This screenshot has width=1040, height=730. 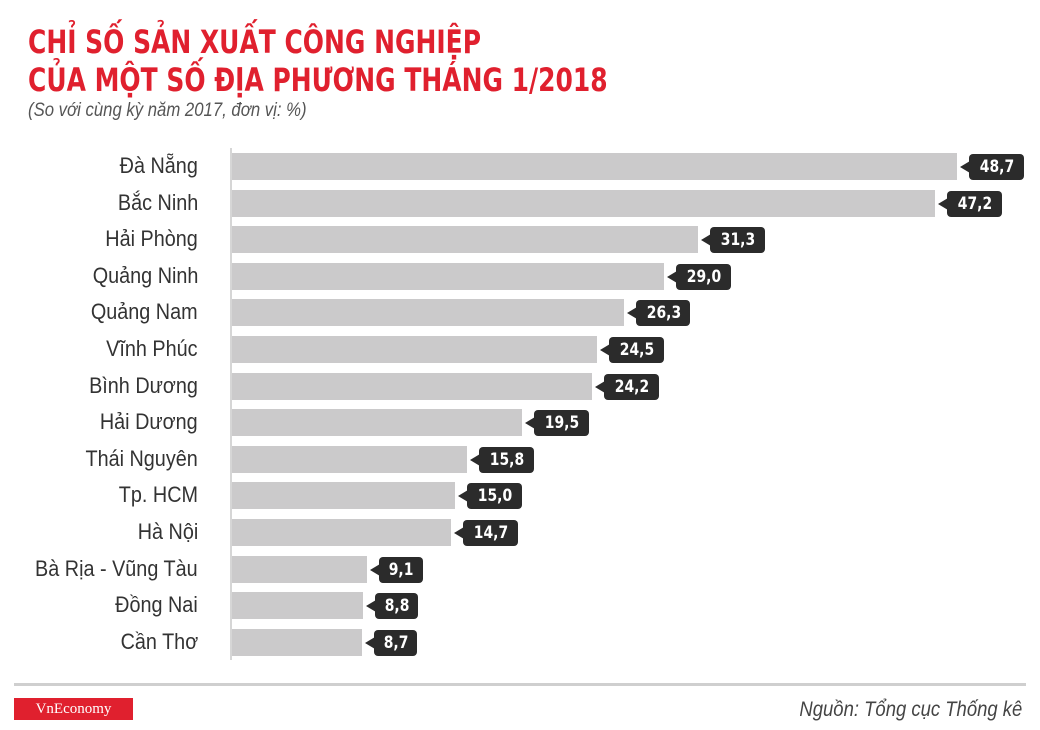 What do you see at coordinates (145, 275) in the screenshot?
I see `category-label: Quảng Ninh` at bounding box center [145, 275].